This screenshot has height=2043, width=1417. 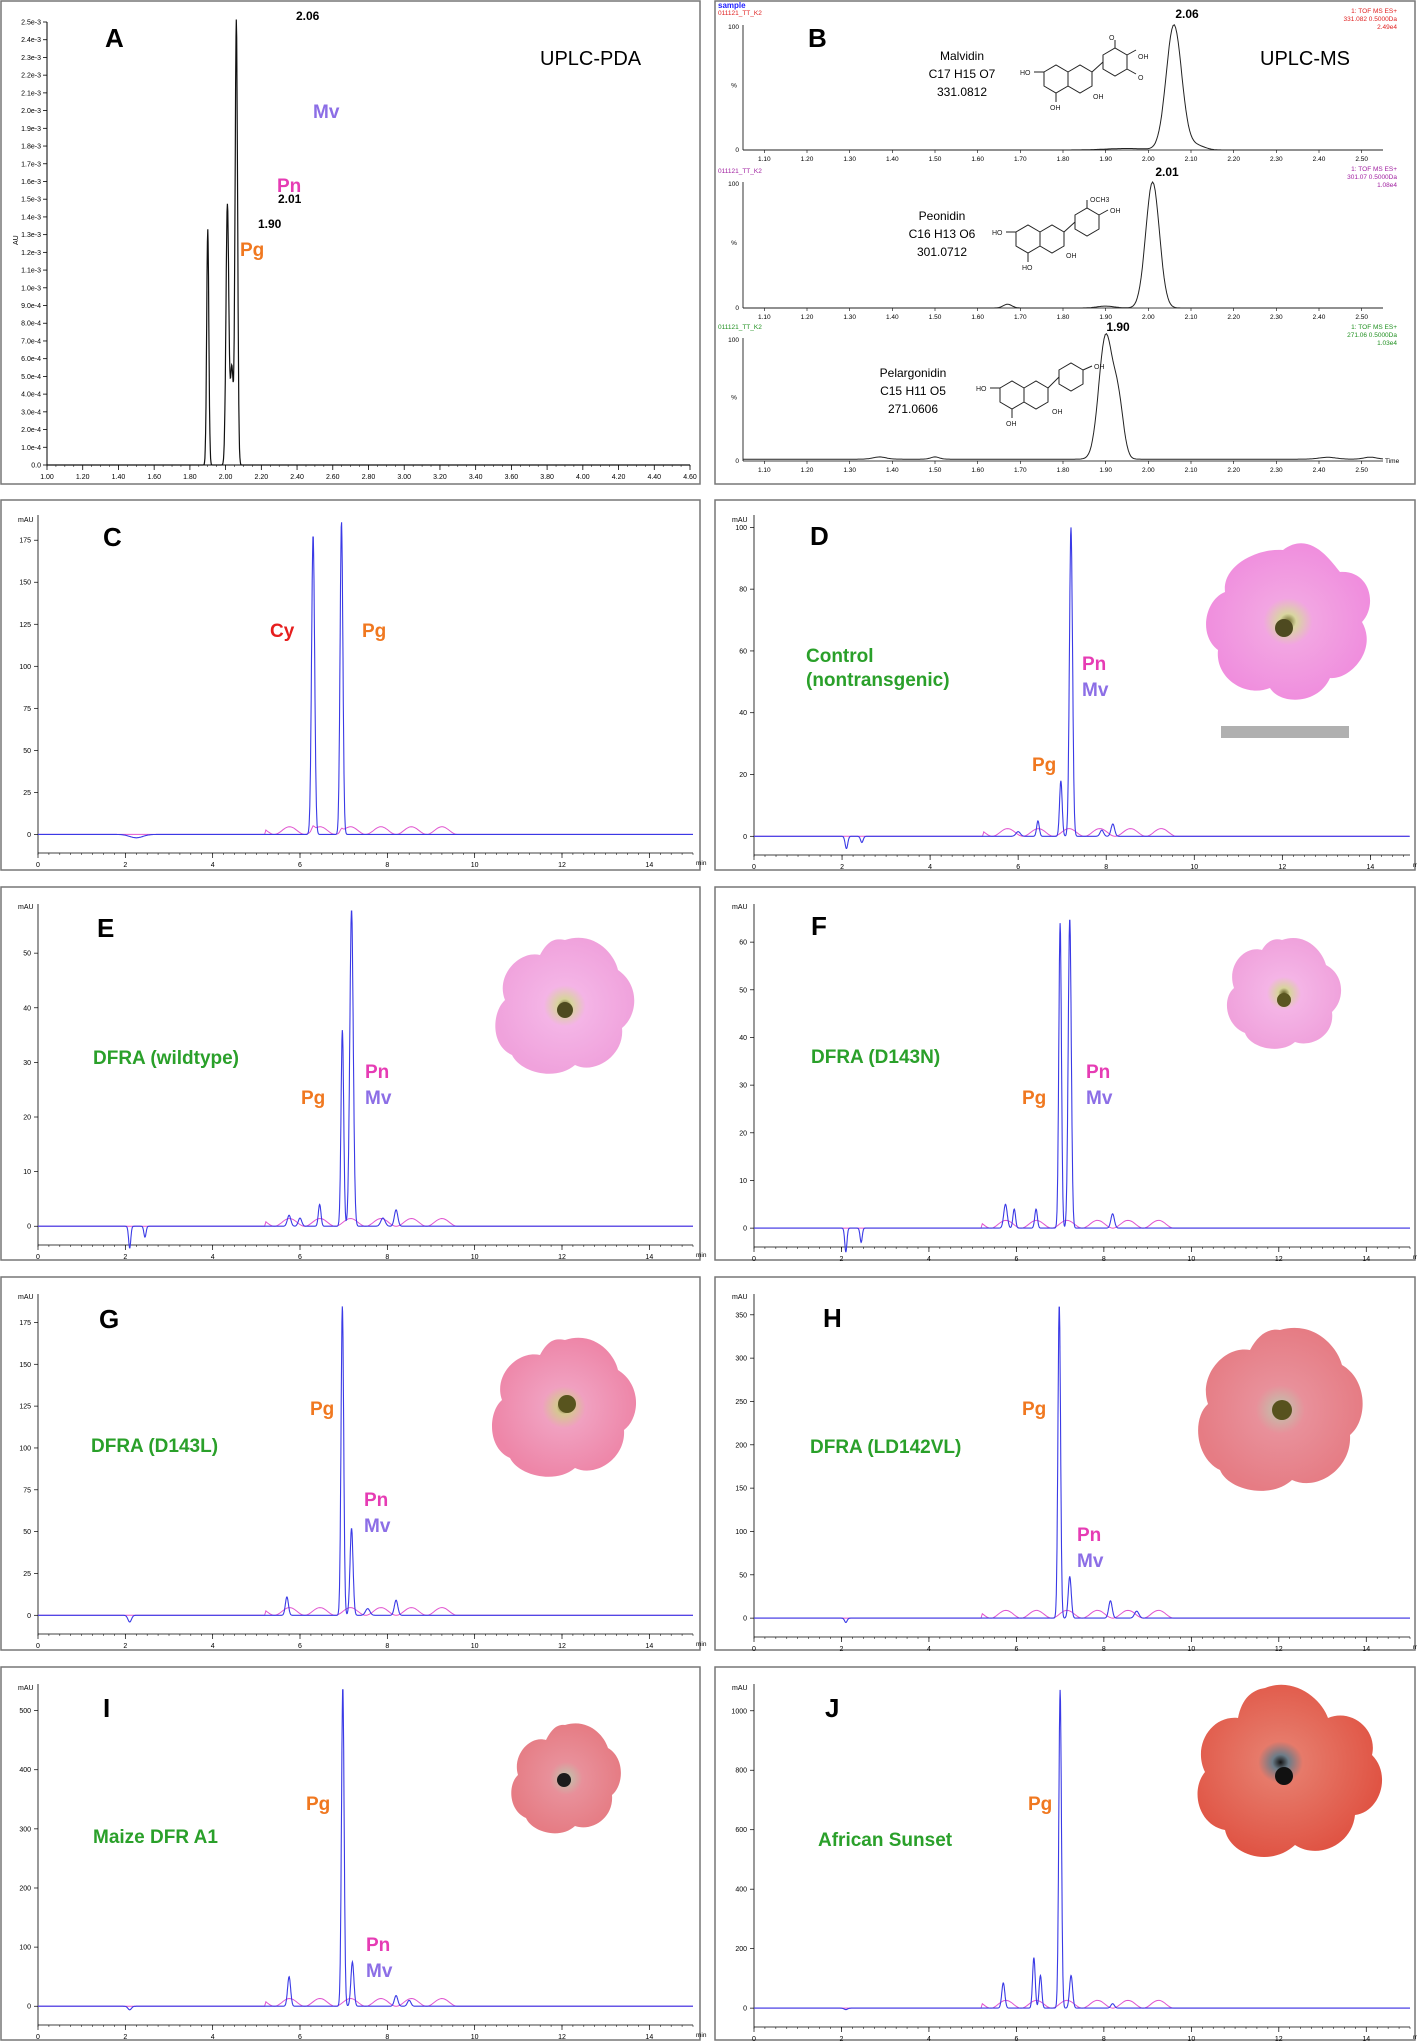 What do you see at coordinates (166, 1058) in the screenshot?
I see `sample-name: DFRA (wildtype)` at bounding box center [166, 1058].